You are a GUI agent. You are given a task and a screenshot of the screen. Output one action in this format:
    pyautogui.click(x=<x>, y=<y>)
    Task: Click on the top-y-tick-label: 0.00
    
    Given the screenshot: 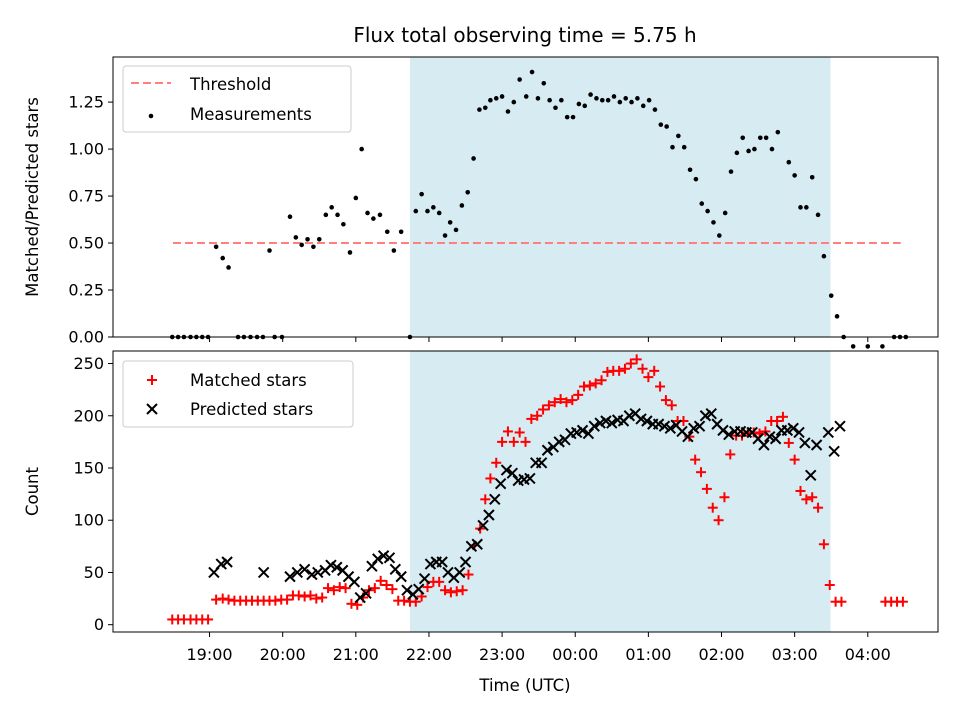 What is the action you would take?
    pyautogui.click(x=86, y=337)
    